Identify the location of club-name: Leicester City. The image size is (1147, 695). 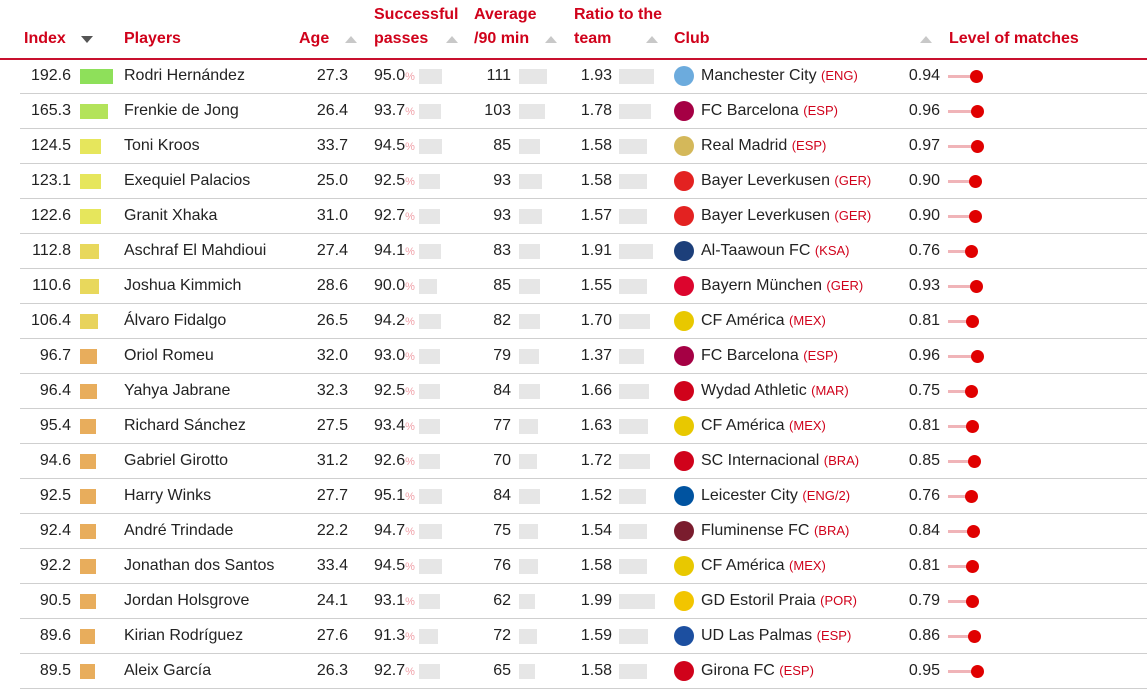
(749, 495).